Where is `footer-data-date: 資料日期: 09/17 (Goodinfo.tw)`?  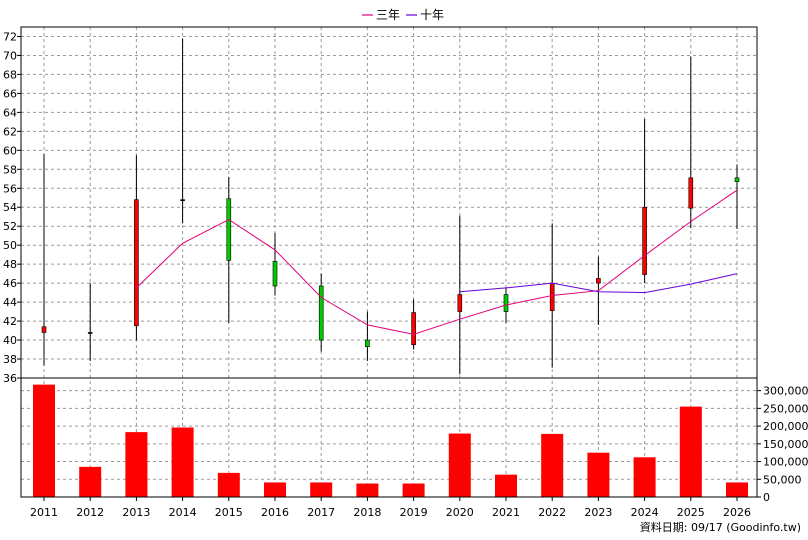
footer-data-date: 資料日期: 09/17 (Goodinfo.tw) is located at coordinates (720, 527).